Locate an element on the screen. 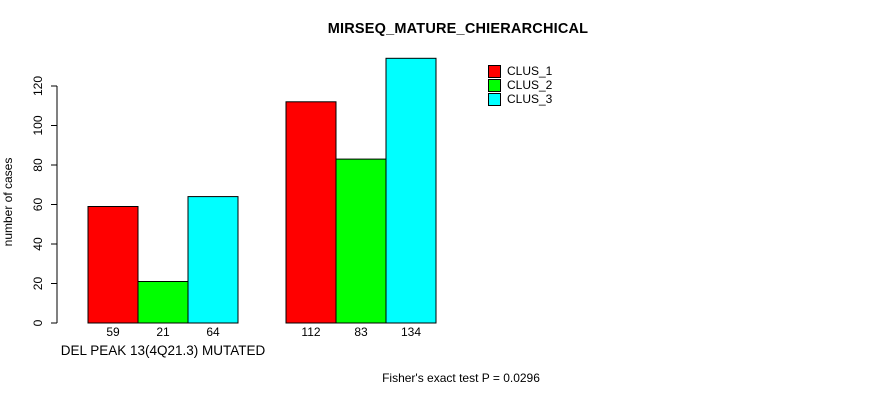  legend-item-clus_1: CLUS_1 is located at coordinates (520, 71).